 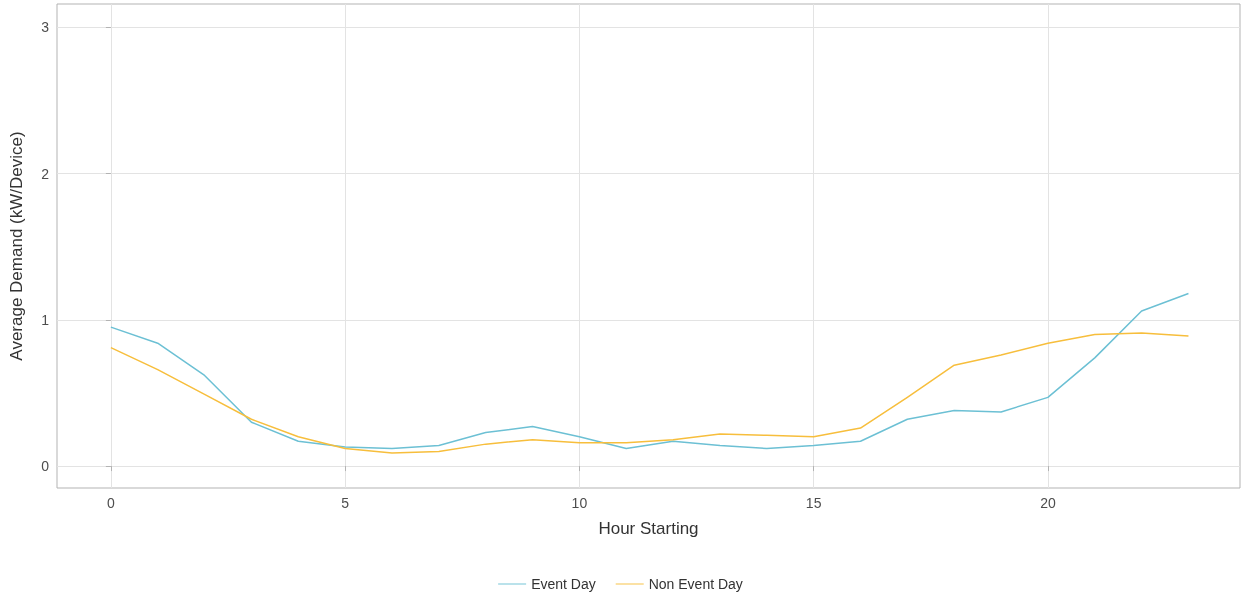 What do you see at coordinates (563, 584) in the screenshot?
I see `legend-label: Event Day` at bounding box center [563, 584].